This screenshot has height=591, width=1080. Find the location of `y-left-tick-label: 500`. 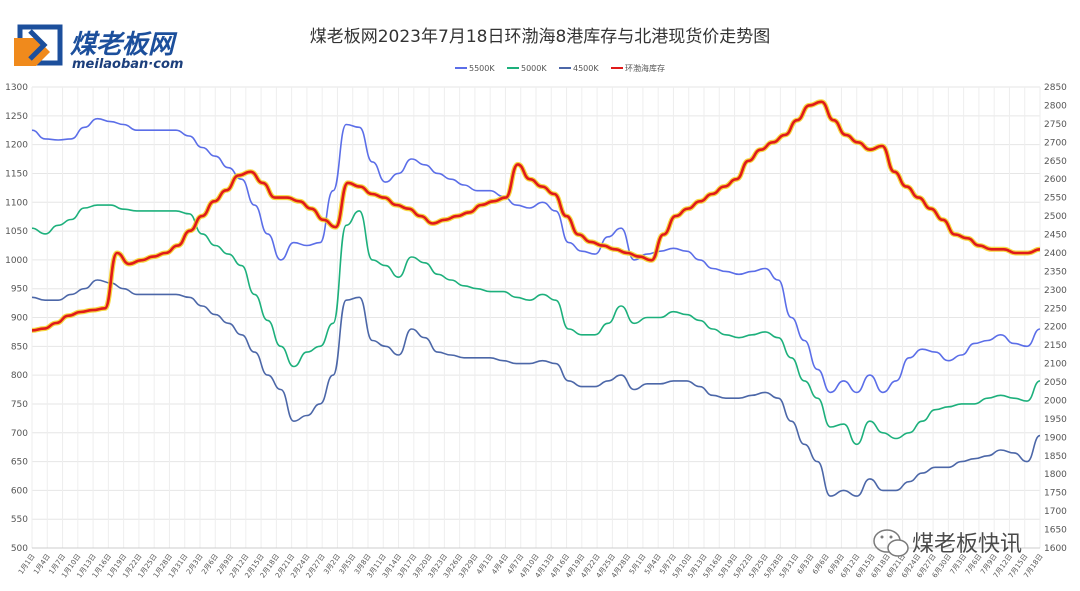

y-left-tick-label: 500 is located at coordinates (19, 549).